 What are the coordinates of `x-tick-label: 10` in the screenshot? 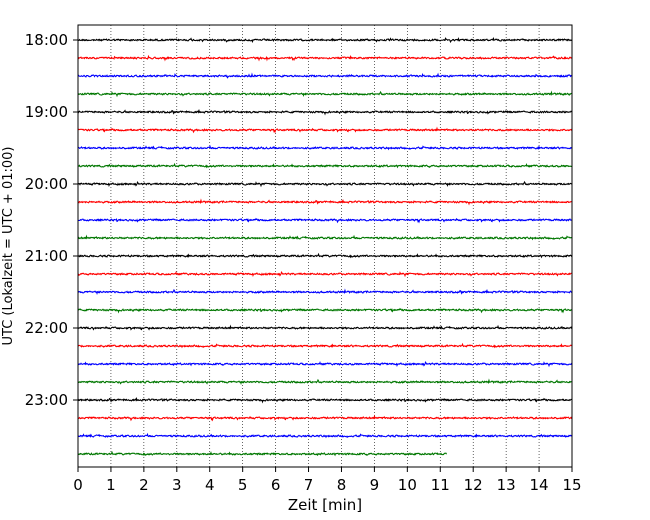 It's located at (407, 485).